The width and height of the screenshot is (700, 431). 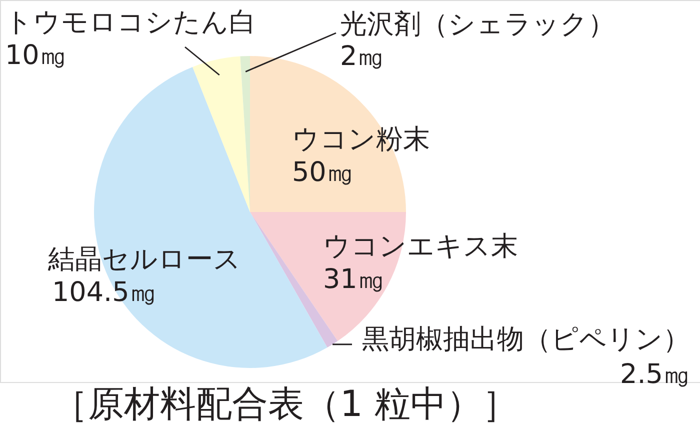 I want to click on slice-label: ウコン粉末, so click(x=361, y=139).